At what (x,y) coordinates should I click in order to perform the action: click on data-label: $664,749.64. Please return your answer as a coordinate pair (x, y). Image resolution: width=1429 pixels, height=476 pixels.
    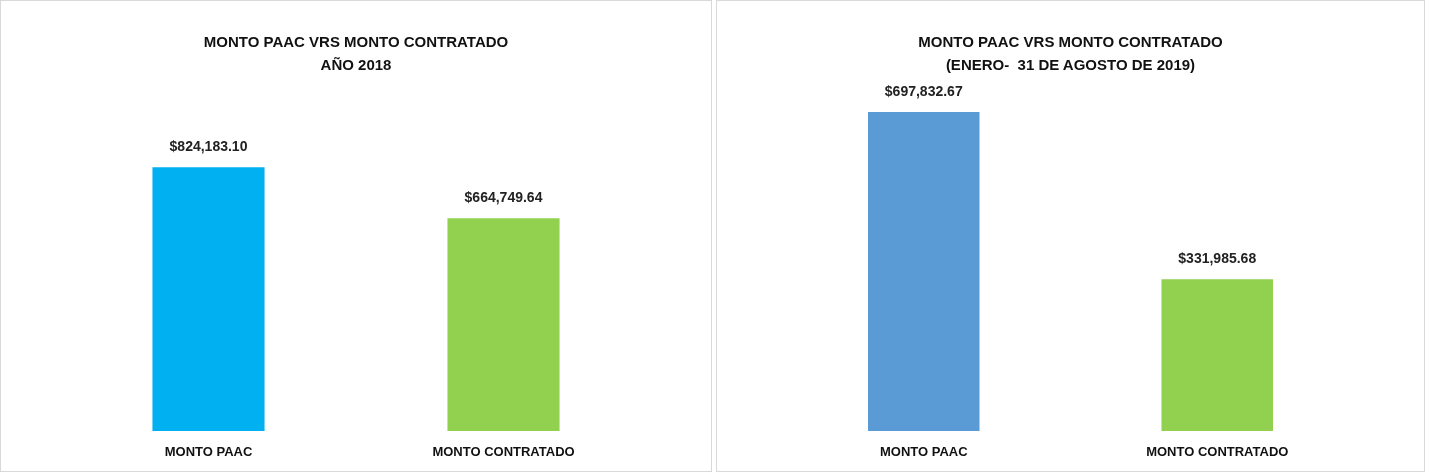
    Looking at the image, I should click on (503, 197).